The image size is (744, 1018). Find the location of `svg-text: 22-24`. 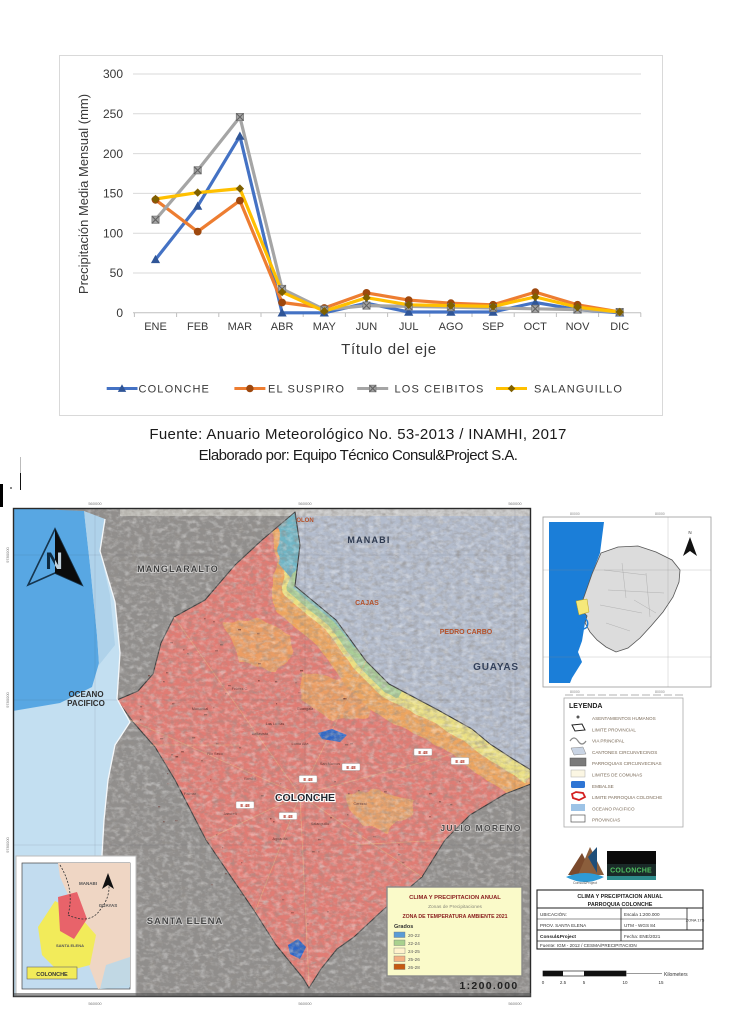

svg-text: 22-24 is located at coordinates (414, 943).